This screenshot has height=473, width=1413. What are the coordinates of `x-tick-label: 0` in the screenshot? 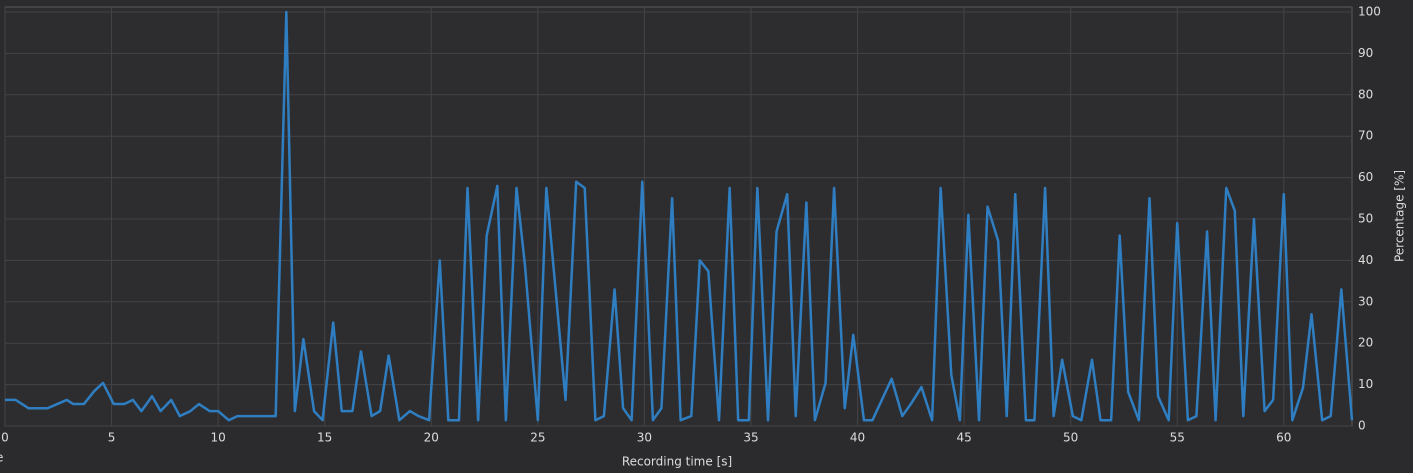 It's located at (5, 438).